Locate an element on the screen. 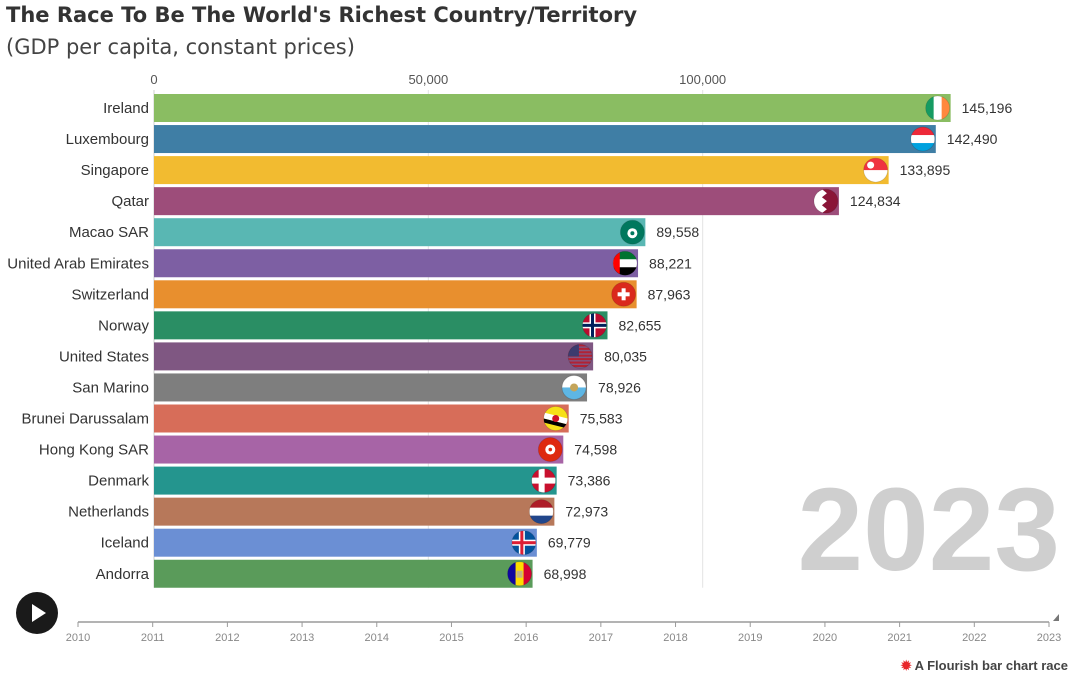 This screenshot has width=1080, height=681. bar-row: Hong Kong SAR 74,598 is located at coordinates (328, 449).